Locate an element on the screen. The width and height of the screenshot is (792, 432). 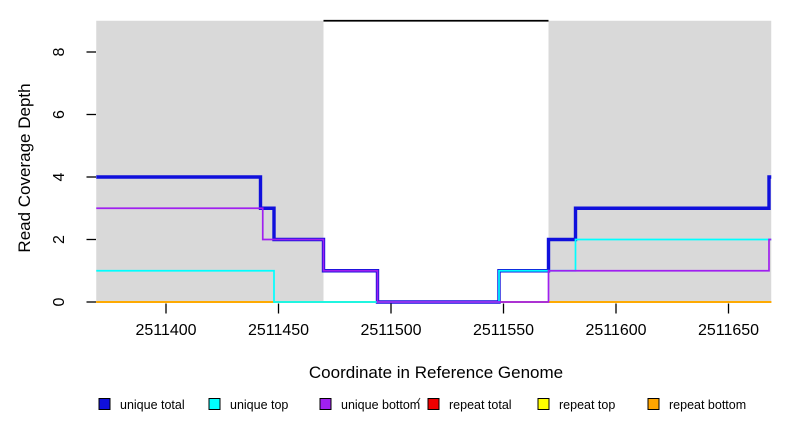
stray-mark is located at coordinates (419, 400).